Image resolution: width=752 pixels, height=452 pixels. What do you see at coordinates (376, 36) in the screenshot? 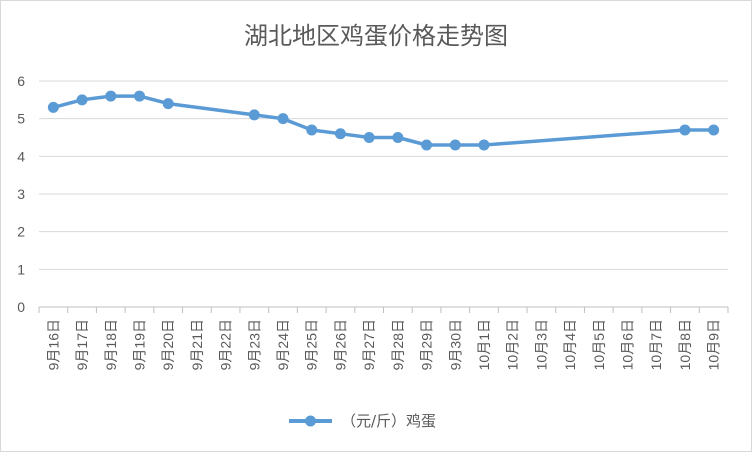
I see `chart-title: 湖北地区鸡蛋价格走势图` at bounding box center [376, 36].